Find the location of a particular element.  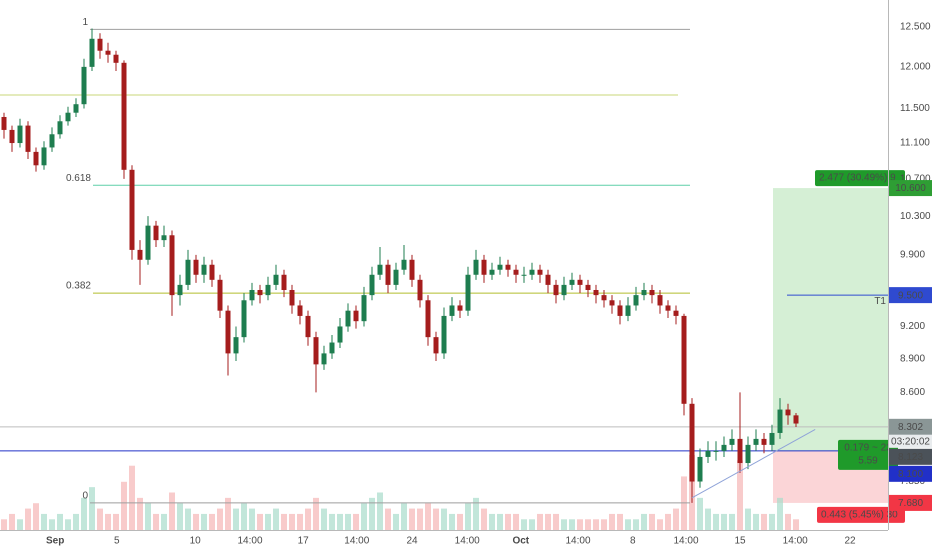

center-label-box is located at coordinates (868, 454).